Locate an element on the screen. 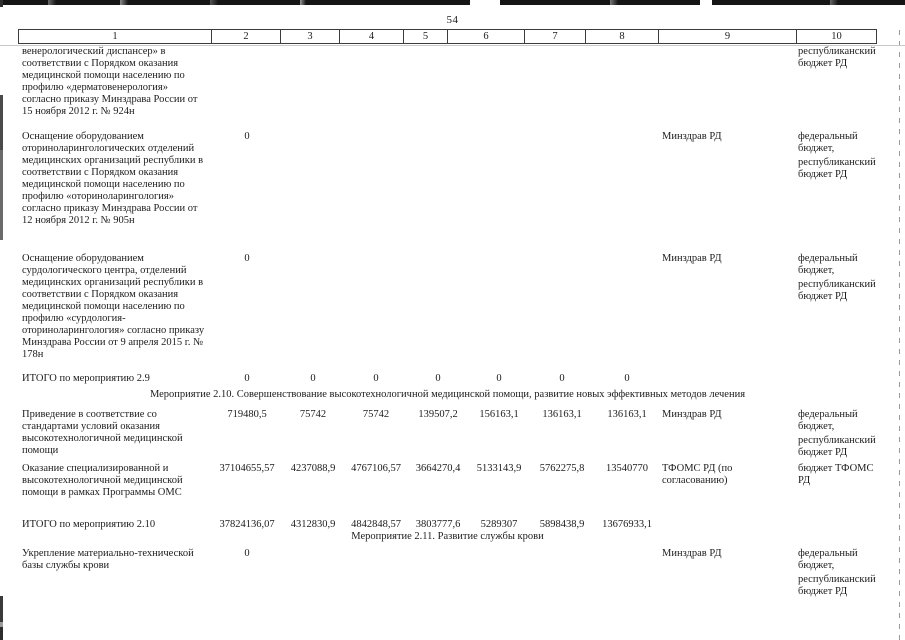 The height and width of the screenshot is (640, 905). cell-value: 13540770 is located at coordinates (627, 468).